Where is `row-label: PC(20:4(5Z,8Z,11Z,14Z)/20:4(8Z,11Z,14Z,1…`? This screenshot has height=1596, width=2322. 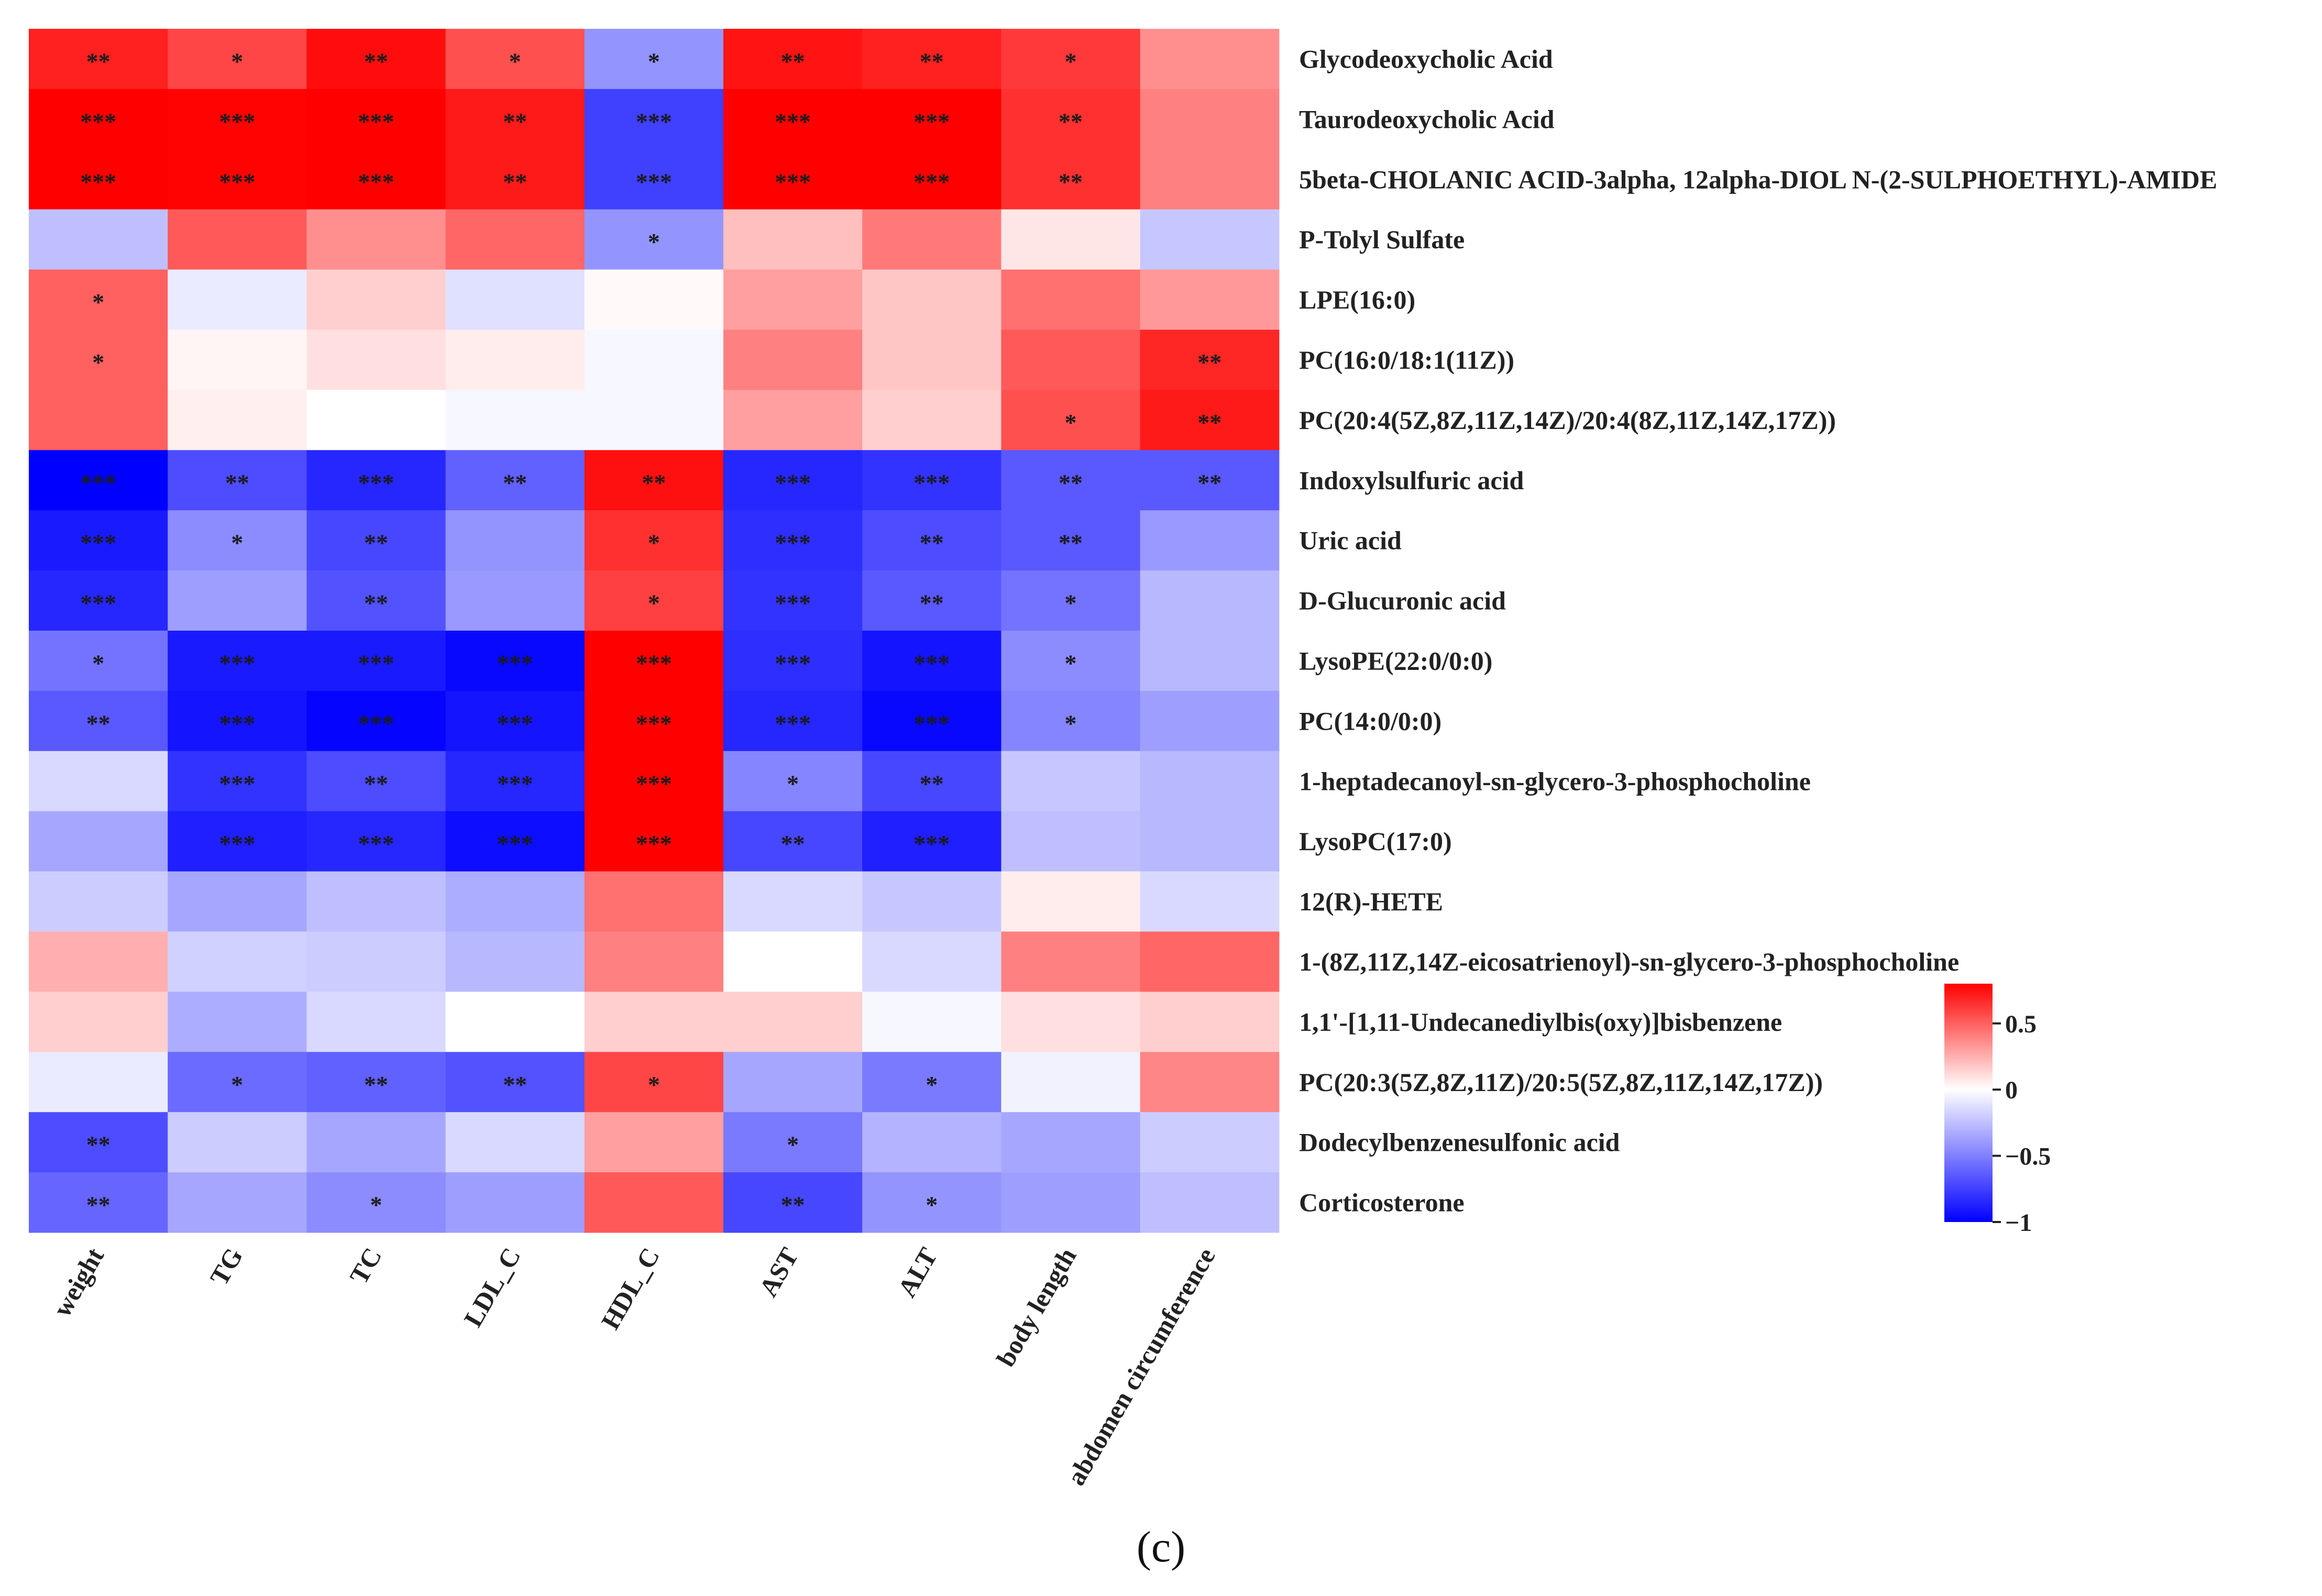 row-label: PC(20:4(5Z,8Z,11Z,14Z)/20:4(8Z,11Z,14Z,1… is located at coordinates (1567, 420).